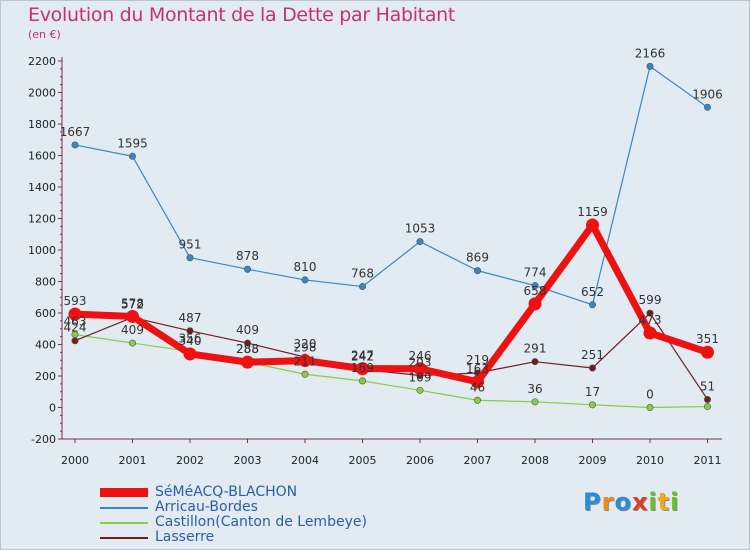 This screenshot has width=750, height=550. What do you see at coordinates (708, 460) in the screenshot?
I see `x-tick-label: 2011` at bounding box center [708, 460].